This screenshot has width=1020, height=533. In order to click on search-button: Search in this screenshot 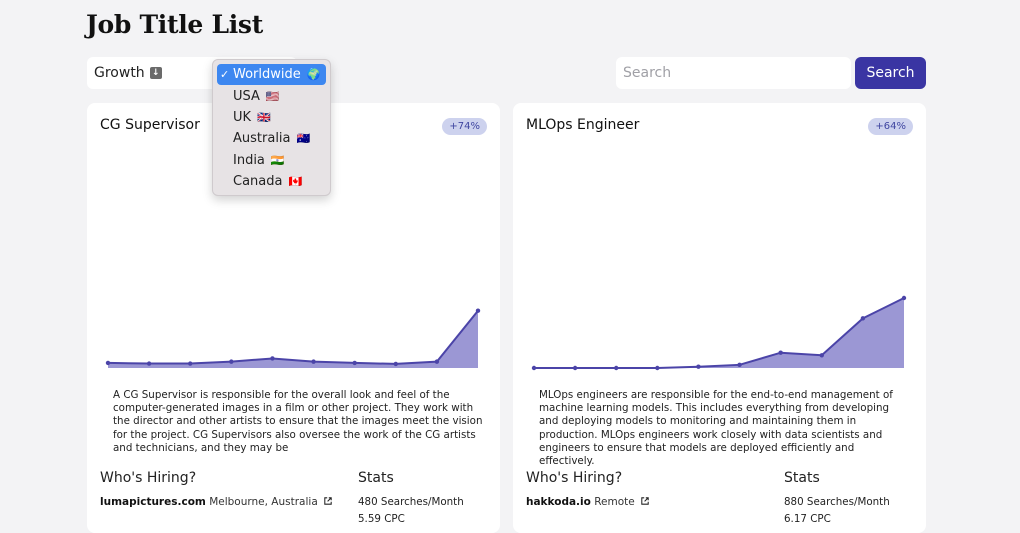, I will do `click(890, 73)`.